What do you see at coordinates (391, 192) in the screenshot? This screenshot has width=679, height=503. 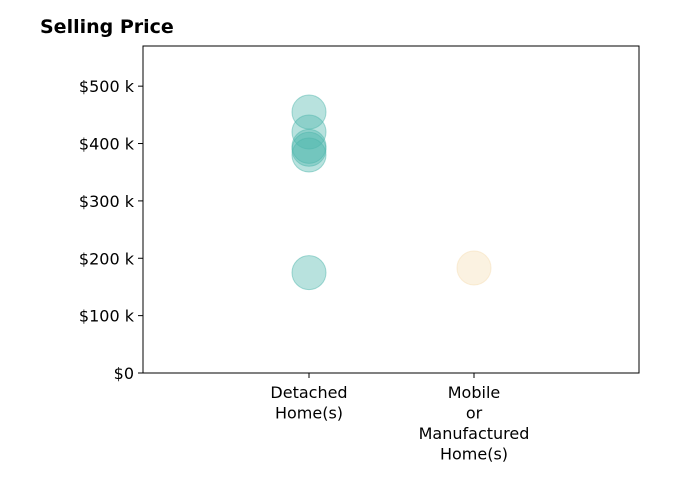 I see `marks-layer` at bounding box center [391, 192].